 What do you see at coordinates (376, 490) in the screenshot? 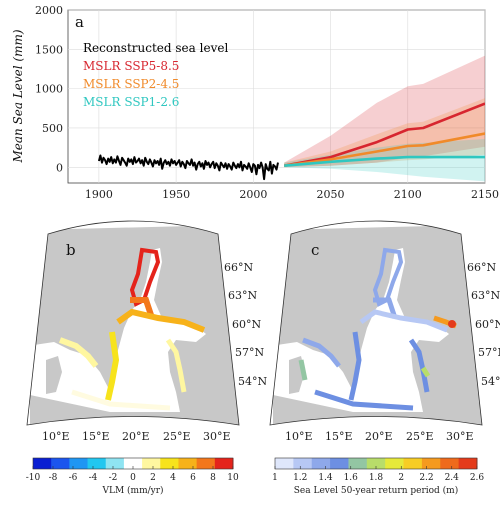
I see `colorbar-return-period-label: Sea Level 50-year return period (m)` at bounding box center [376, 490].